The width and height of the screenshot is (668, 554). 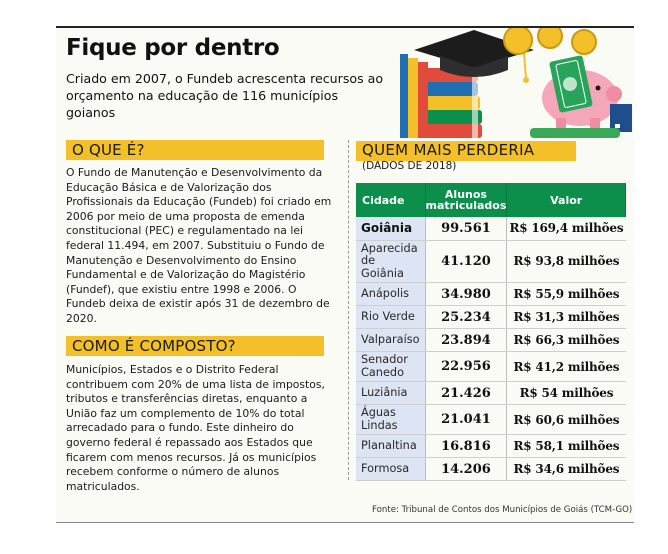 What do you see at coordinates (566, 366) in the screenshot?
I see `value-cell: R$ 41,2 milhões` at bounding box center [566, 366].